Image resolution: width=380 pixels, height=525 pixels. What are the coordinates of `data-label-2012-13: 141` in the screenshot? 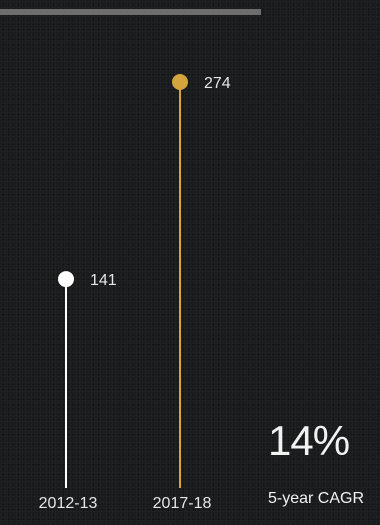 It's located at (103, 280).